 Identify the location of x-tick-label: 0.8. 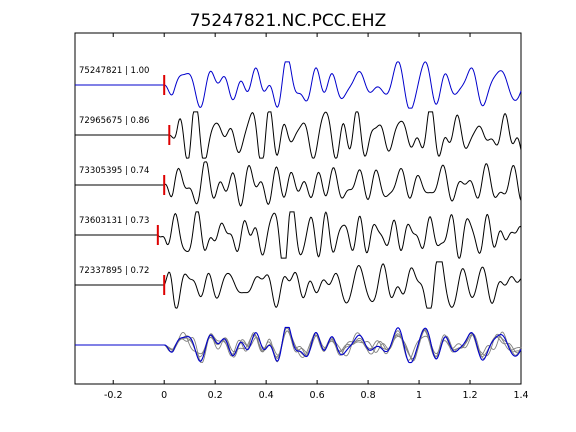
(368, 395).